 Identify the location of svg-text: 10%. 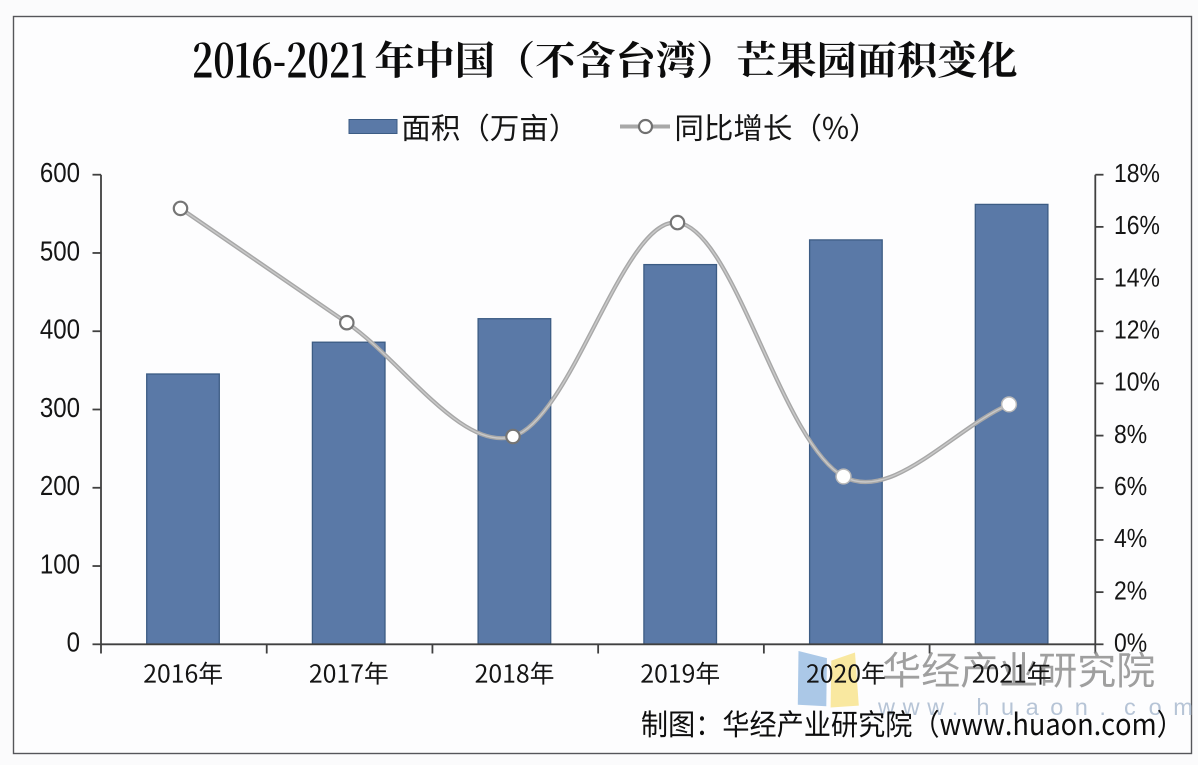
(1137, 383).